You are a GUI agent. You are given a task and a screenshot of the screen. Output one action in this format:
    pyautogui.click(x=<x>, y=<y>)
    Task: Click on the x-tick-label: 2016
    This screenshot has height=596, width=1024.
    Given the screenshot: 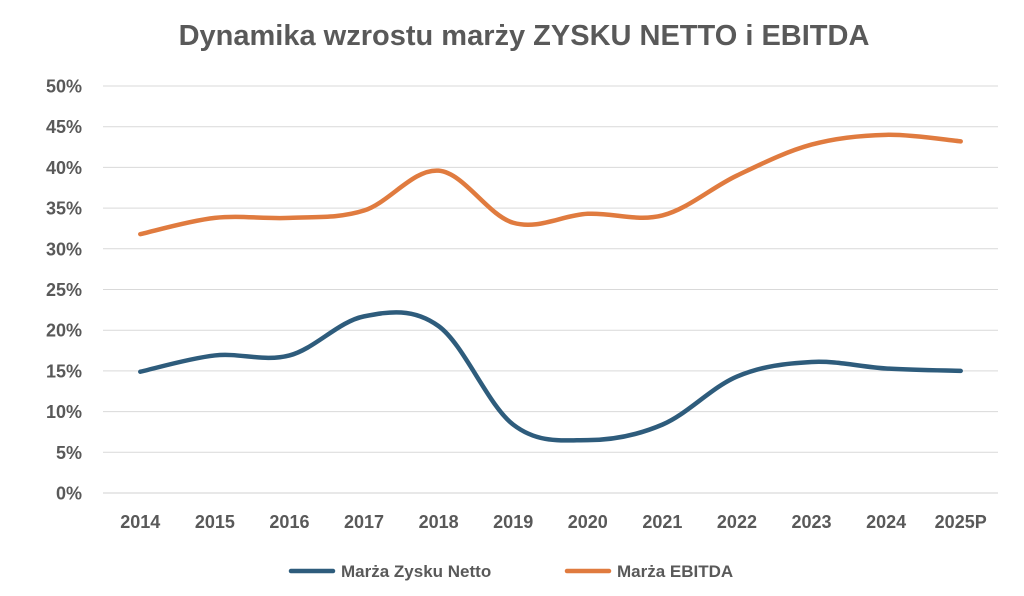 What is the action you would take?
    pyautogui.click(x=289, y=522)
    